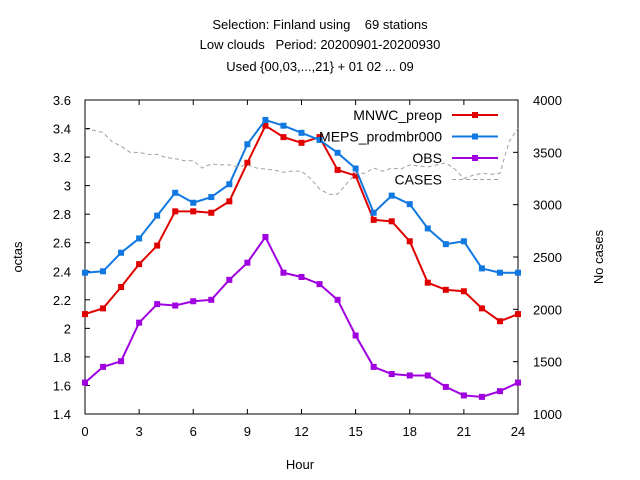 The image size is (640, 480). What do you see at coordinates (301, 431) in the screenshot?
I see `x-tick-label: 12` at bounding box center [301, 431].